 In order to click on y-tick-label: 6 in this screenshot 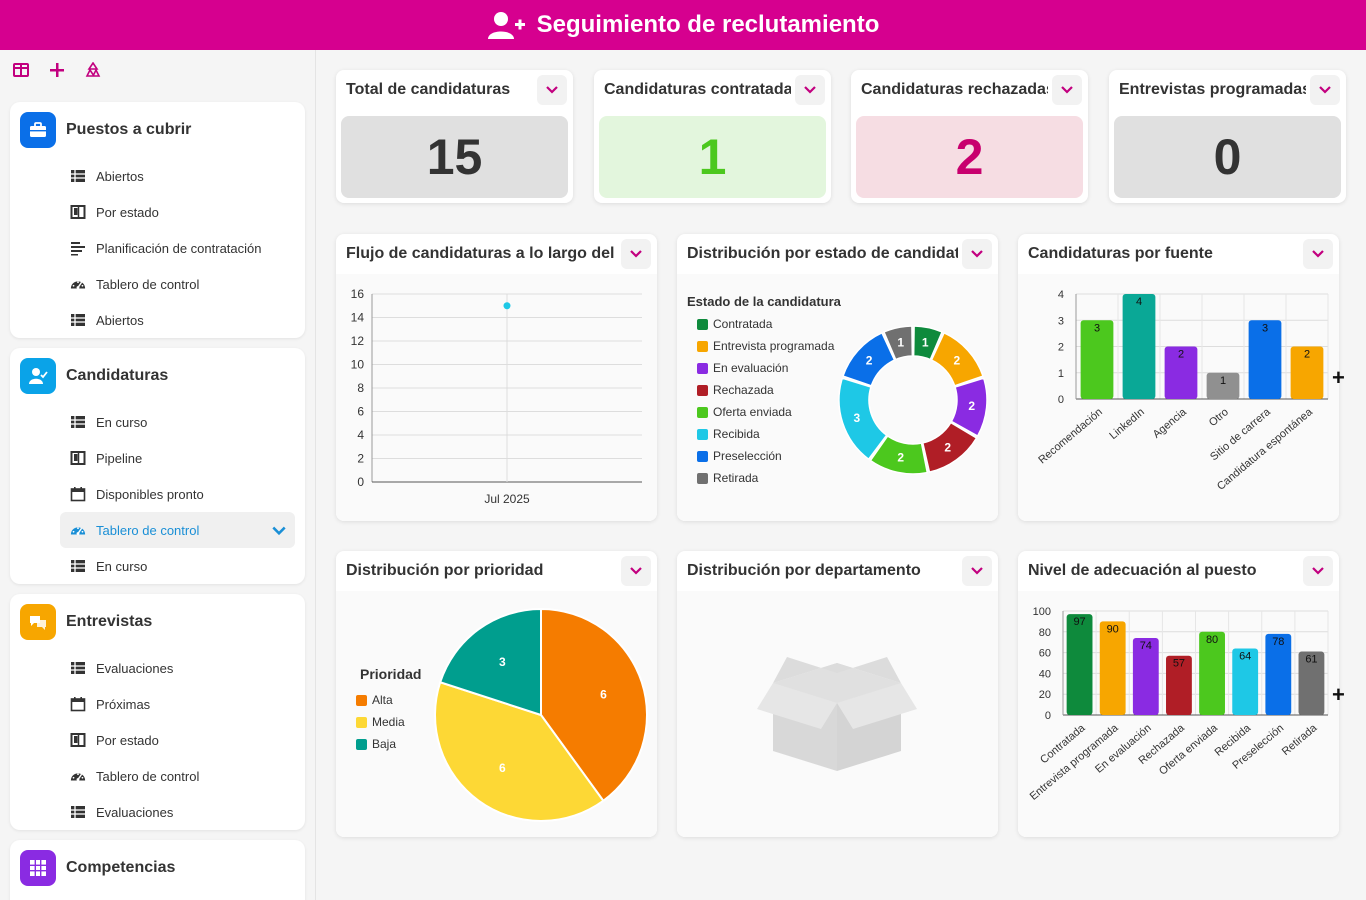, I will do `click(360, 412)`.